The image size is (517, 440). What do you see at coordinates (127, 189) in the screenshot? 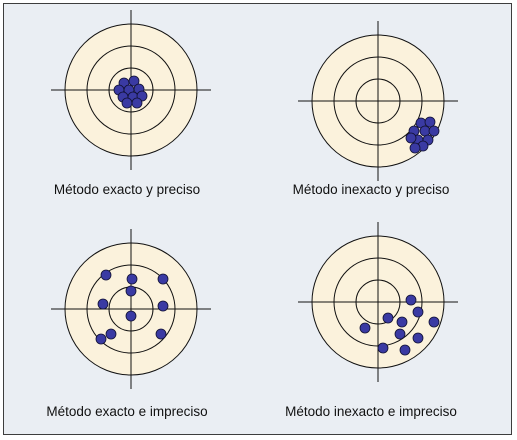
I see `caption-exact-precise: Método exacto y preciso` at bounding box center [127, 189].